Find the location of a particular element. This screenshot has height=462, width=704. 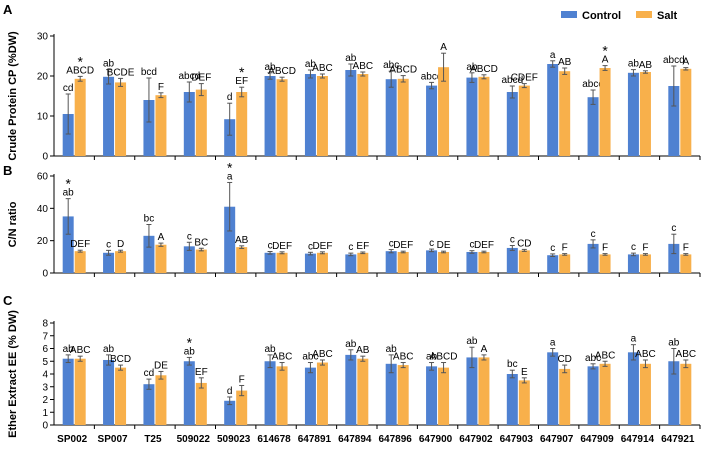

y-tick-label: 20 is located at coordinates (43, 77).